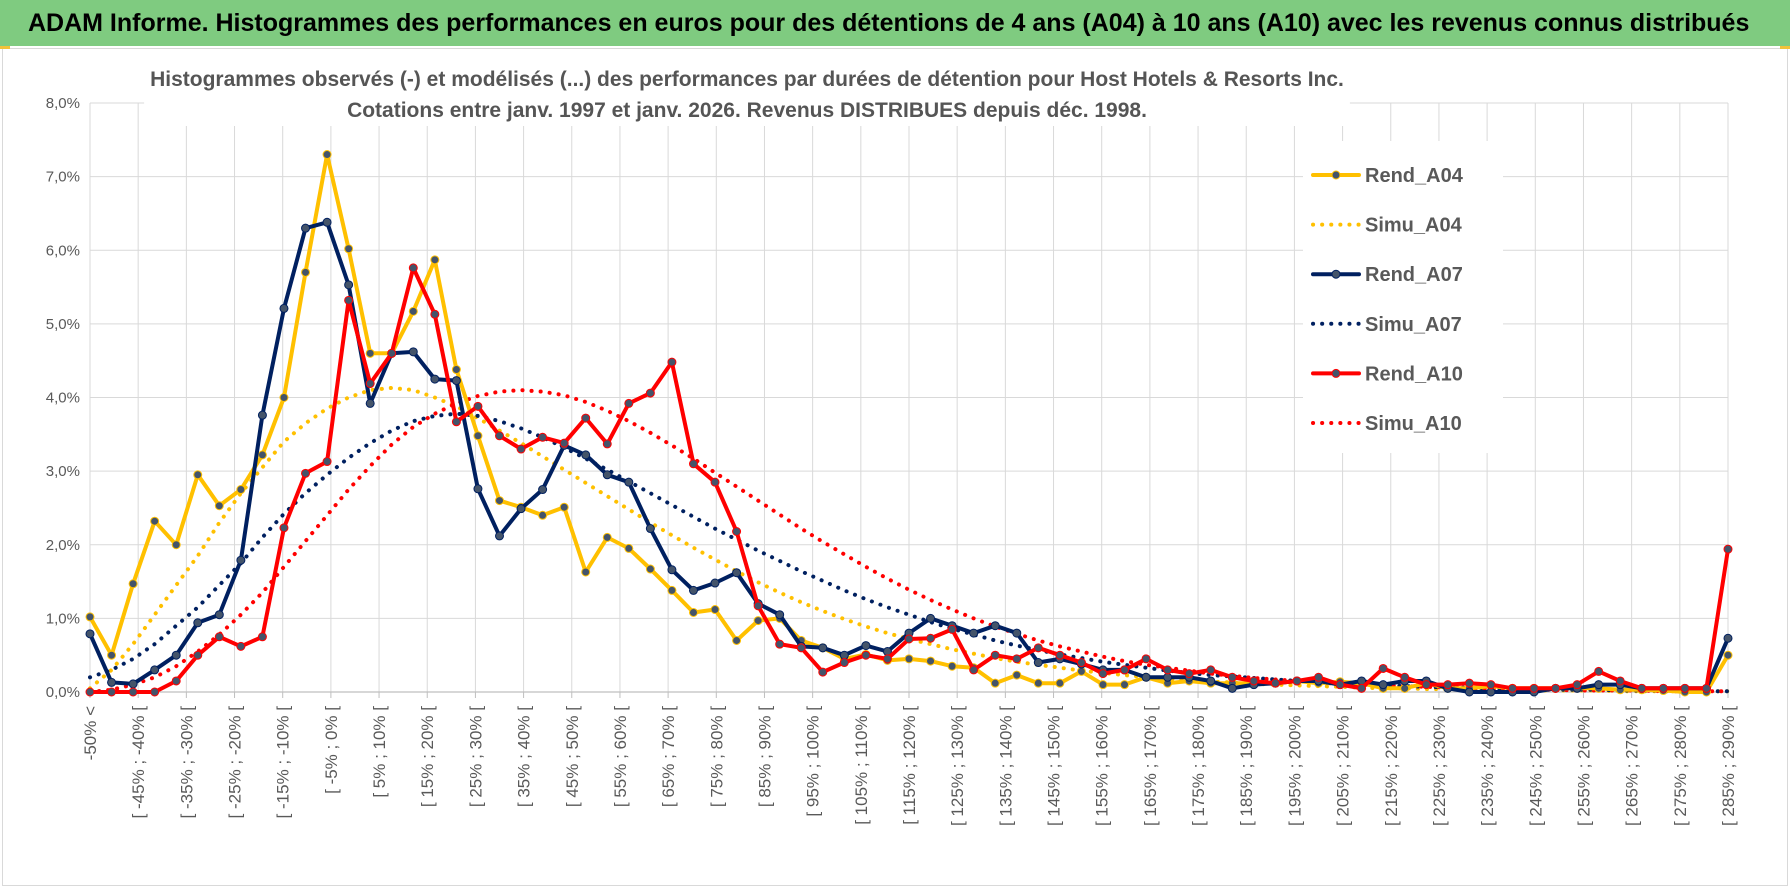 The height and width of the screenshot is (888, 1790). I want to click on legend-marker, so click(1336, 175).